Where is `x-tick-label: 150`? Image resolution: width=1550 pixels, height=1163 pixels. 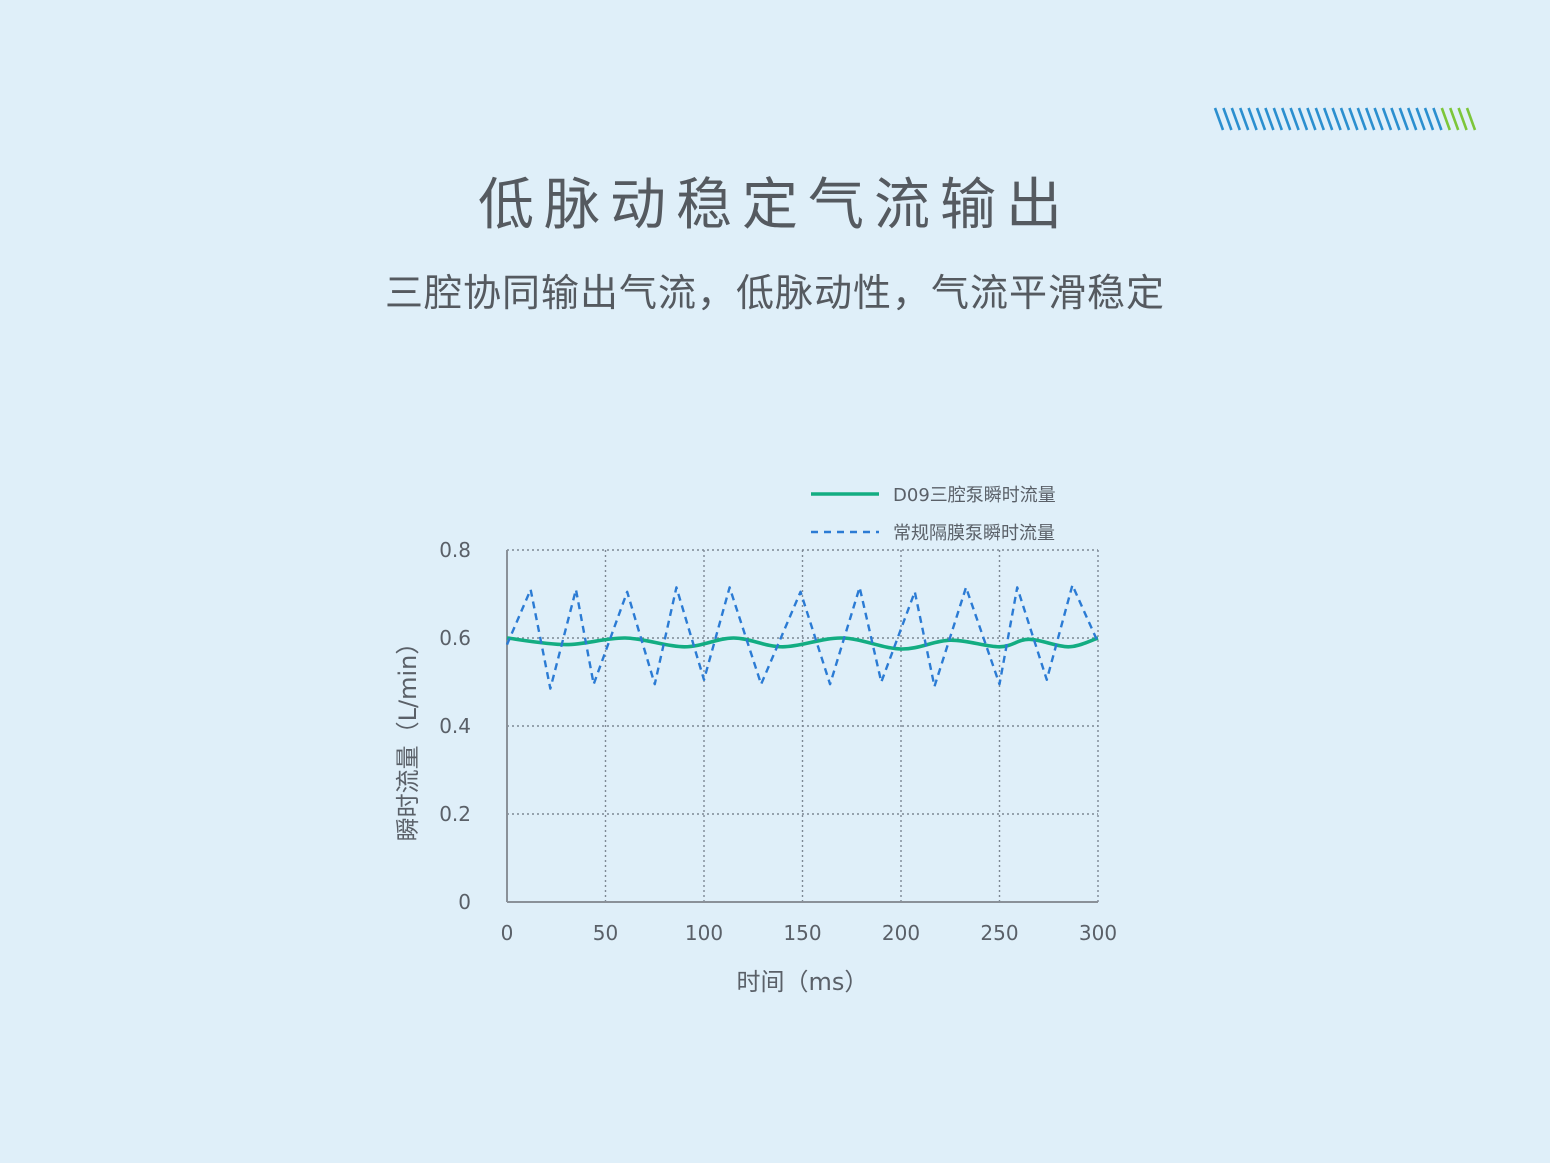
x-tick-label: 150 is located at coordinates (802, 933).